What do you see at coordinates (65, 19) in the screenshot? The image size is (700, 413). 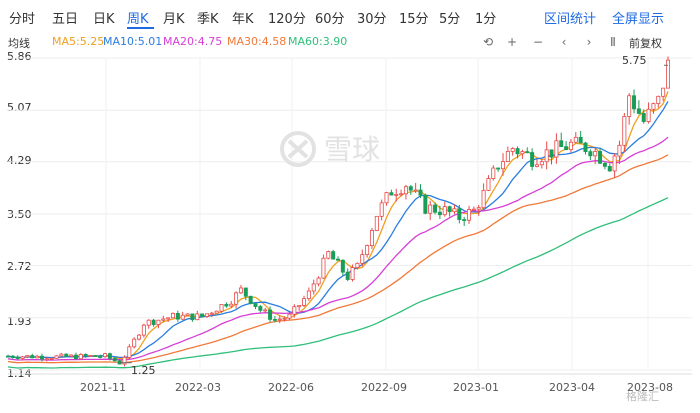 I see `tab-five-day: 五日` at bounding box center [65, 19].